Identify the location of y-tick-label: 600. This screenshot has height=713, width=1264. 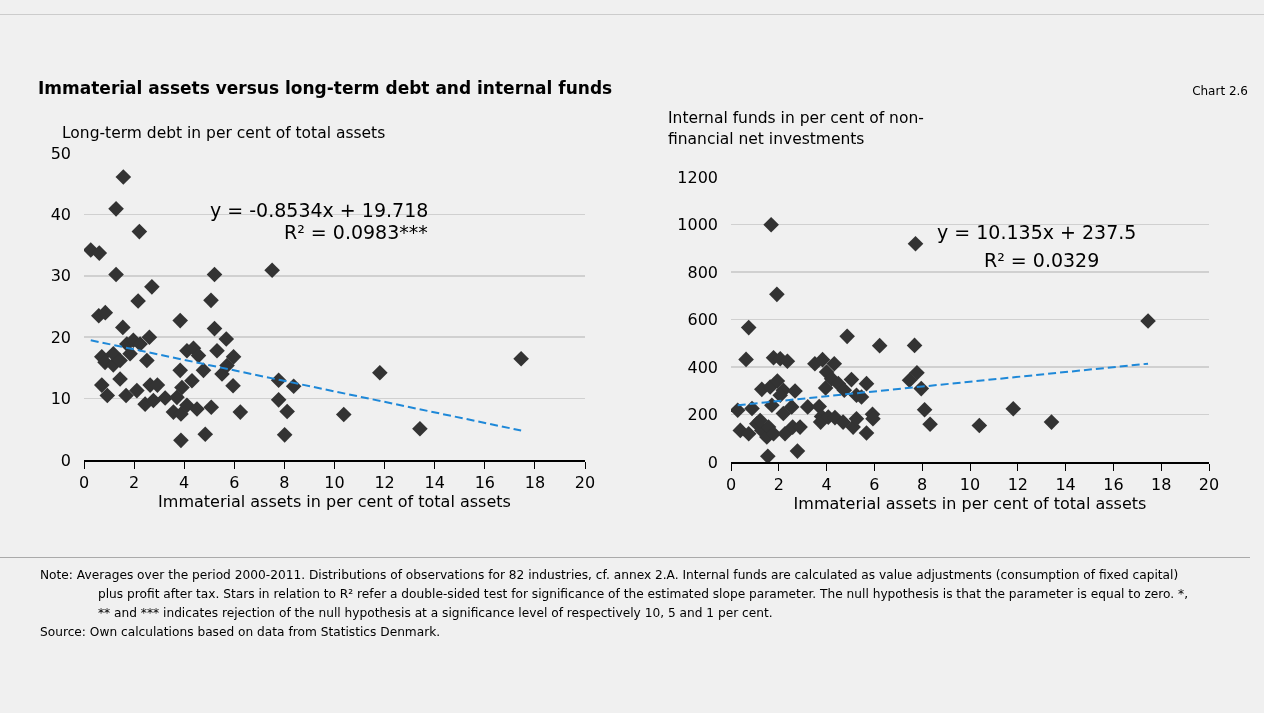
(702, 320).